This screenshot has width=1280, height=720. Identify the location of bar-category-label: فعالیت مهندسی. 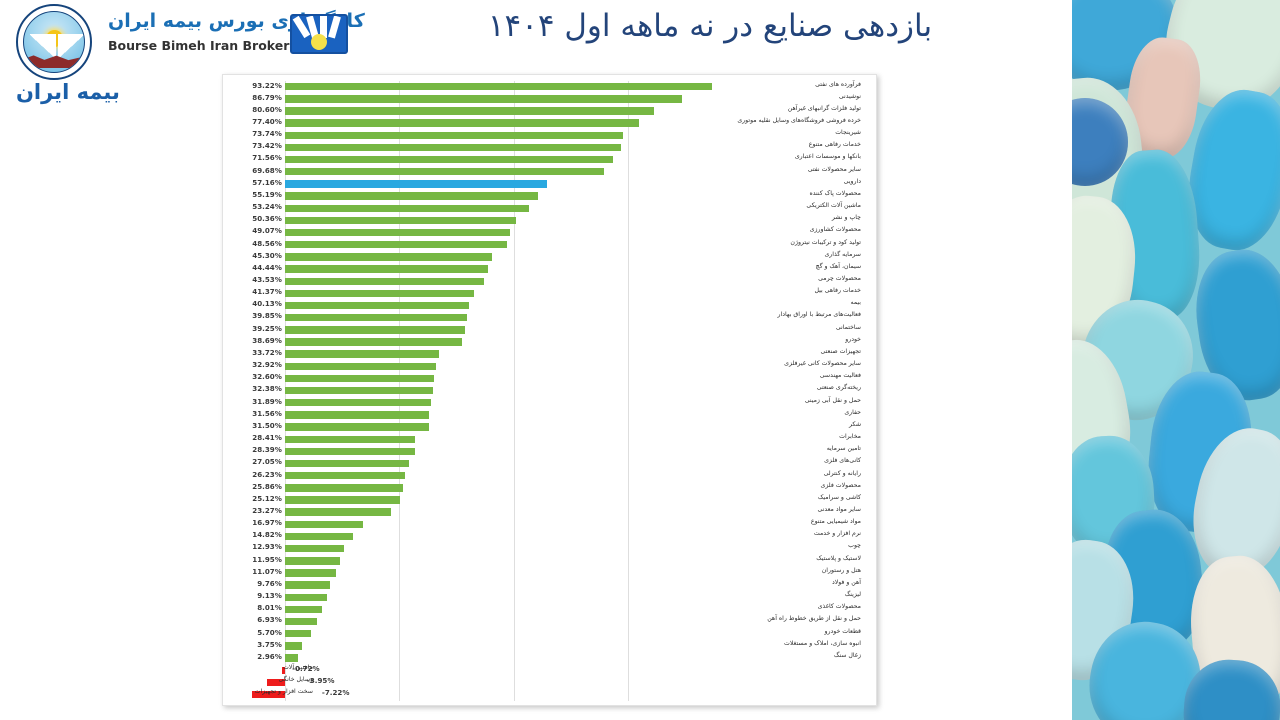
(840, 376).